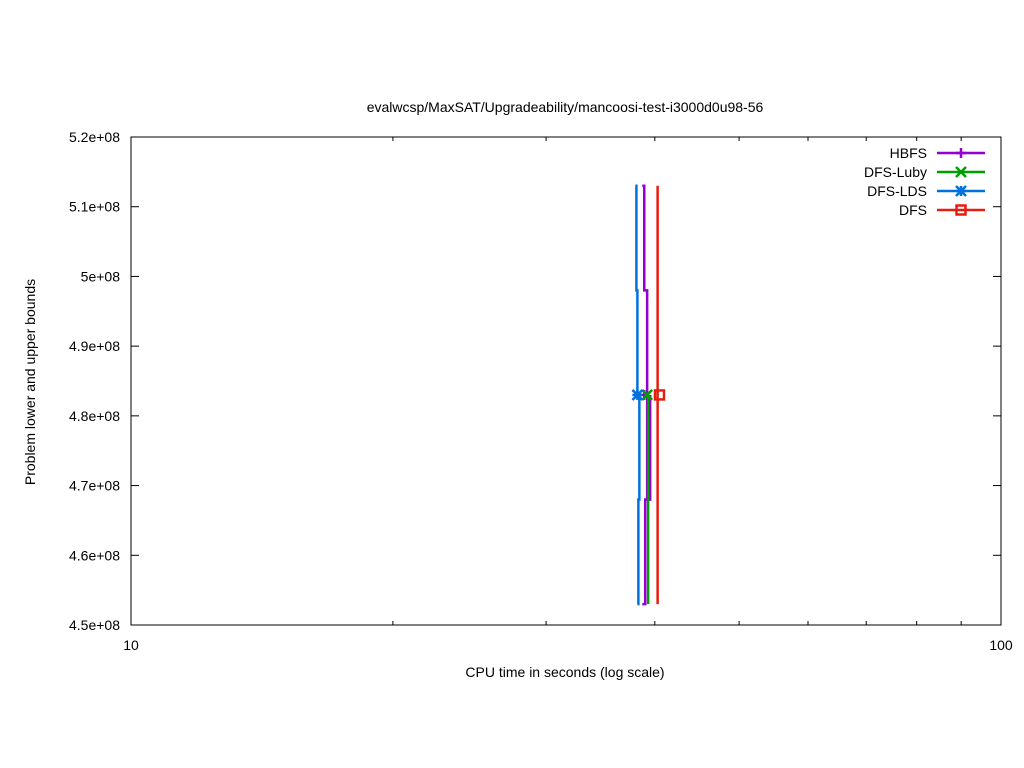 The height and width of the screenshot is (768, 1024). What do you see at coordinates (897, 191) in the screenshot?
I see `legend-label: DFS-LDS` at bounding box center [897, 191].